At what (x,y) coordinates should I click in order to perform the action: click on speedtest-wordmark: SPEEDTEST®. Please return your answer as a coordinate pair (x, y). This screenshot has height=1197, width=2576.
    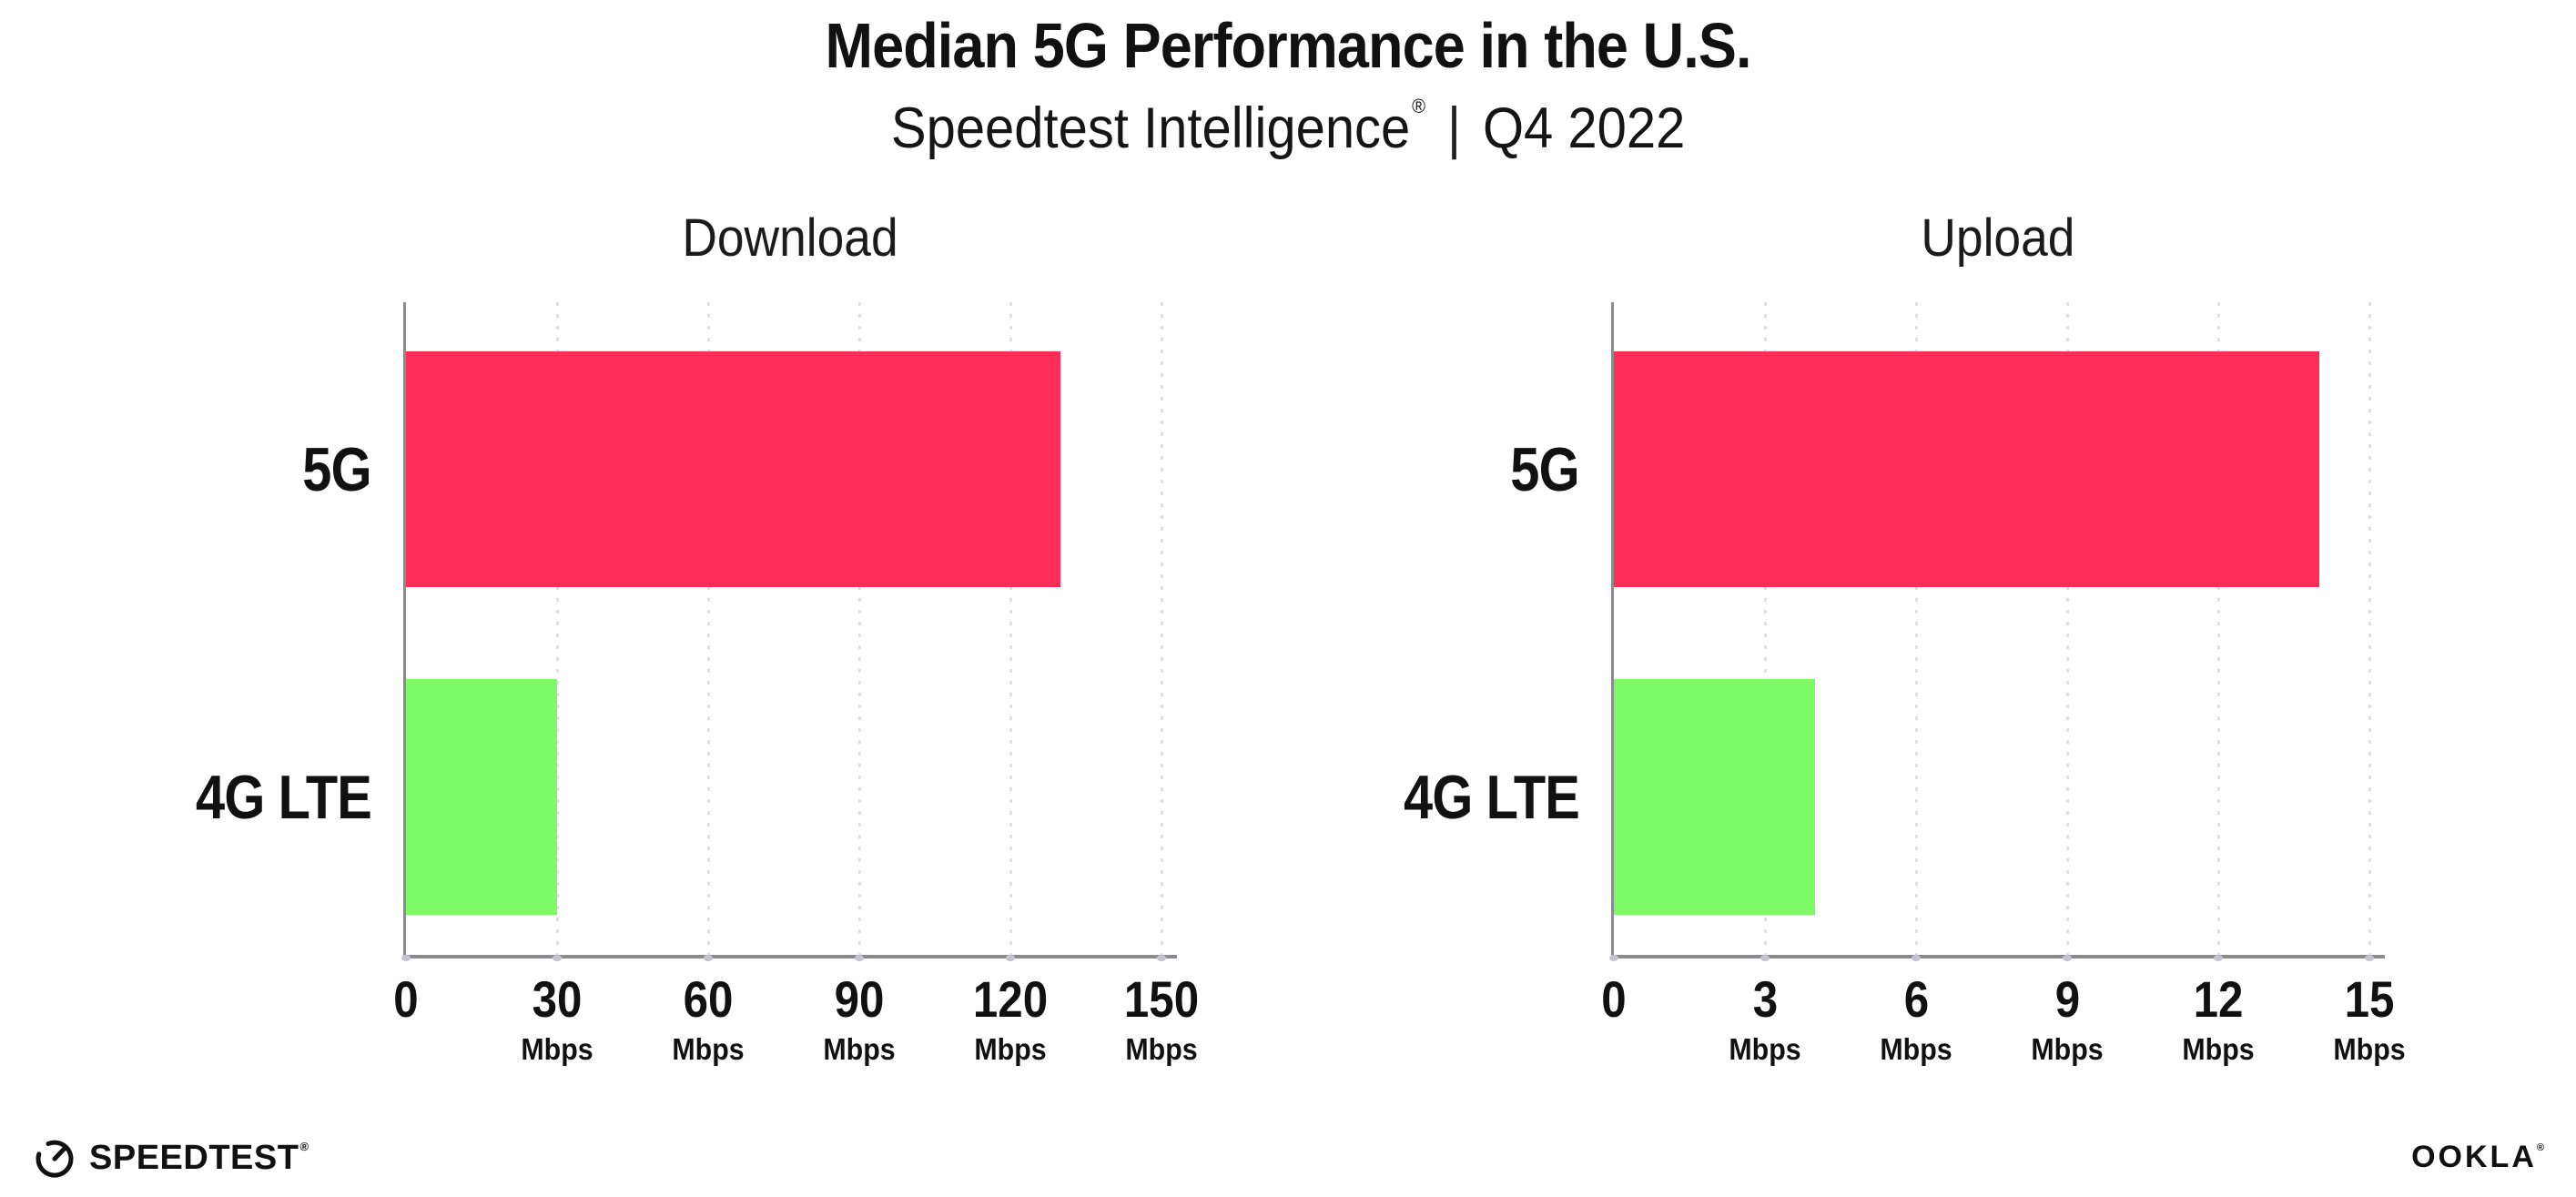
    Looking at the image, I should click on (199, 1157).